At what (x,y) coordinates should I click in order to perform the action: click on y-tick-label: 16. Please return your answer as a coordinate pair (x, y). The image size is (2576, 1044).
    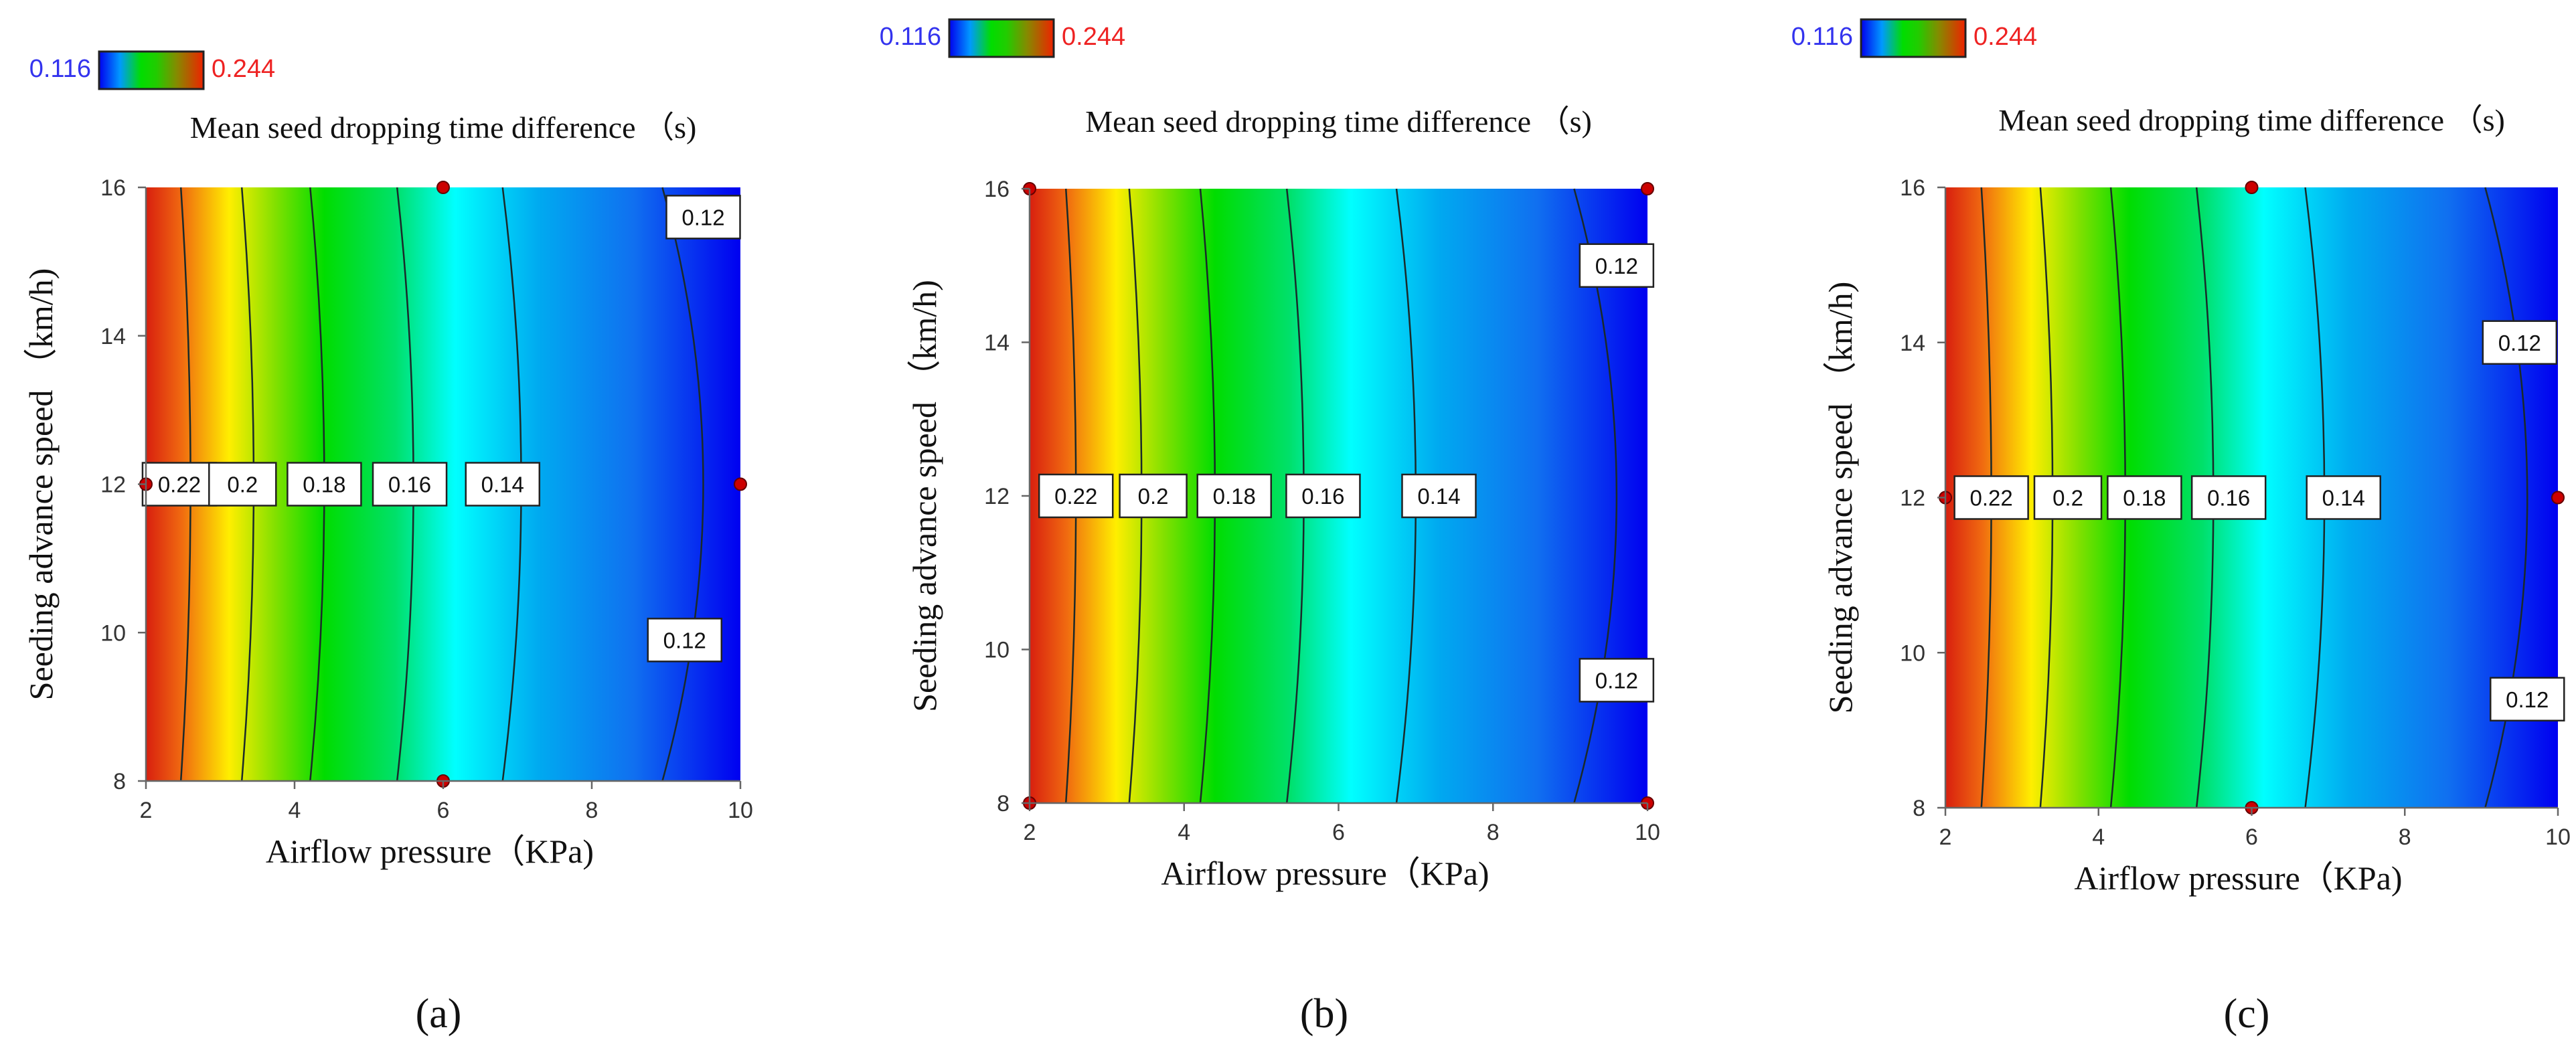
    Looking at the image, I should click on (1912, 188).